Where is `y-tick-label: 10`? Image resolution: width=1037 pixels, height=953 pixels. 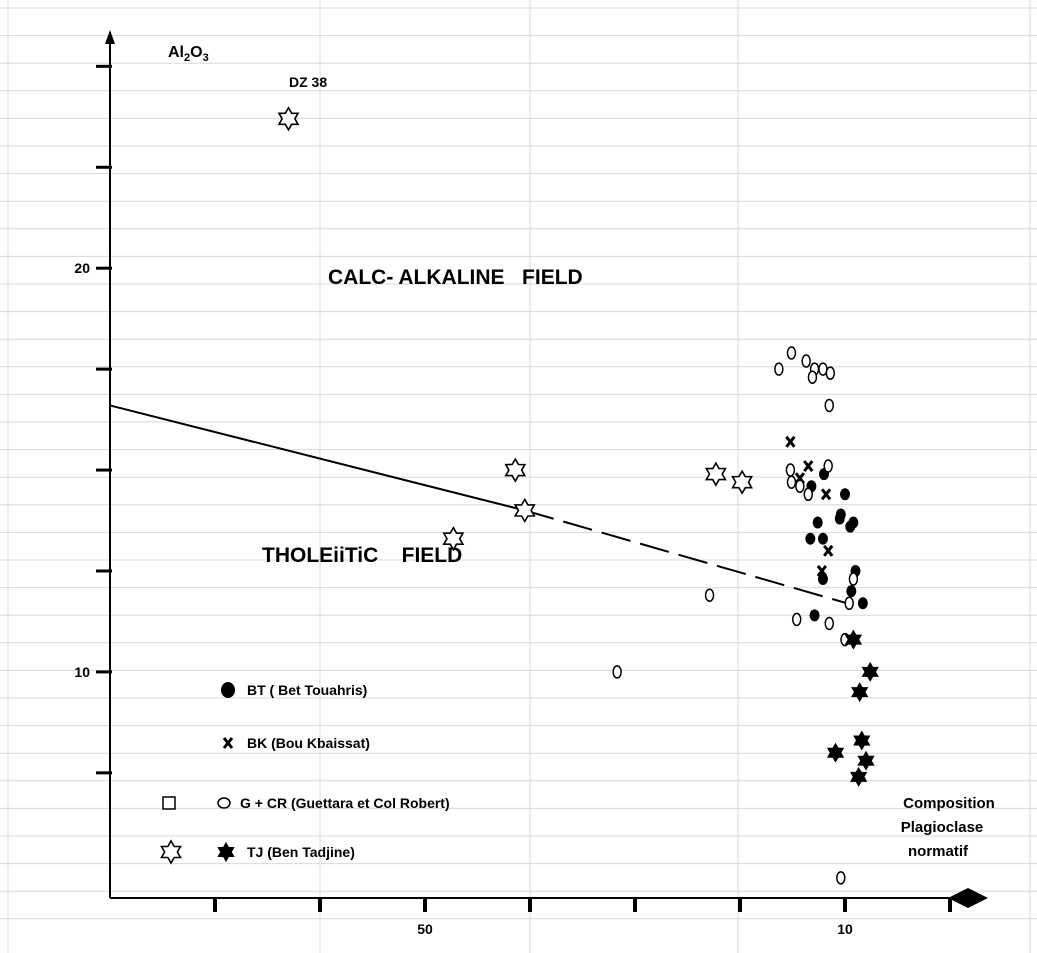
y-tick-label: 10 is located at coordinates (82, 672).